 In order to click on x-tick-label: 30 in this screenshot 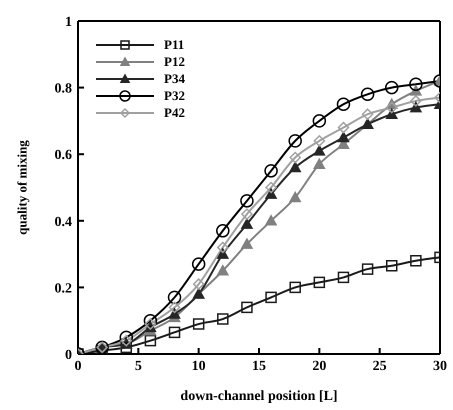, I will do `click(440, 366)`.